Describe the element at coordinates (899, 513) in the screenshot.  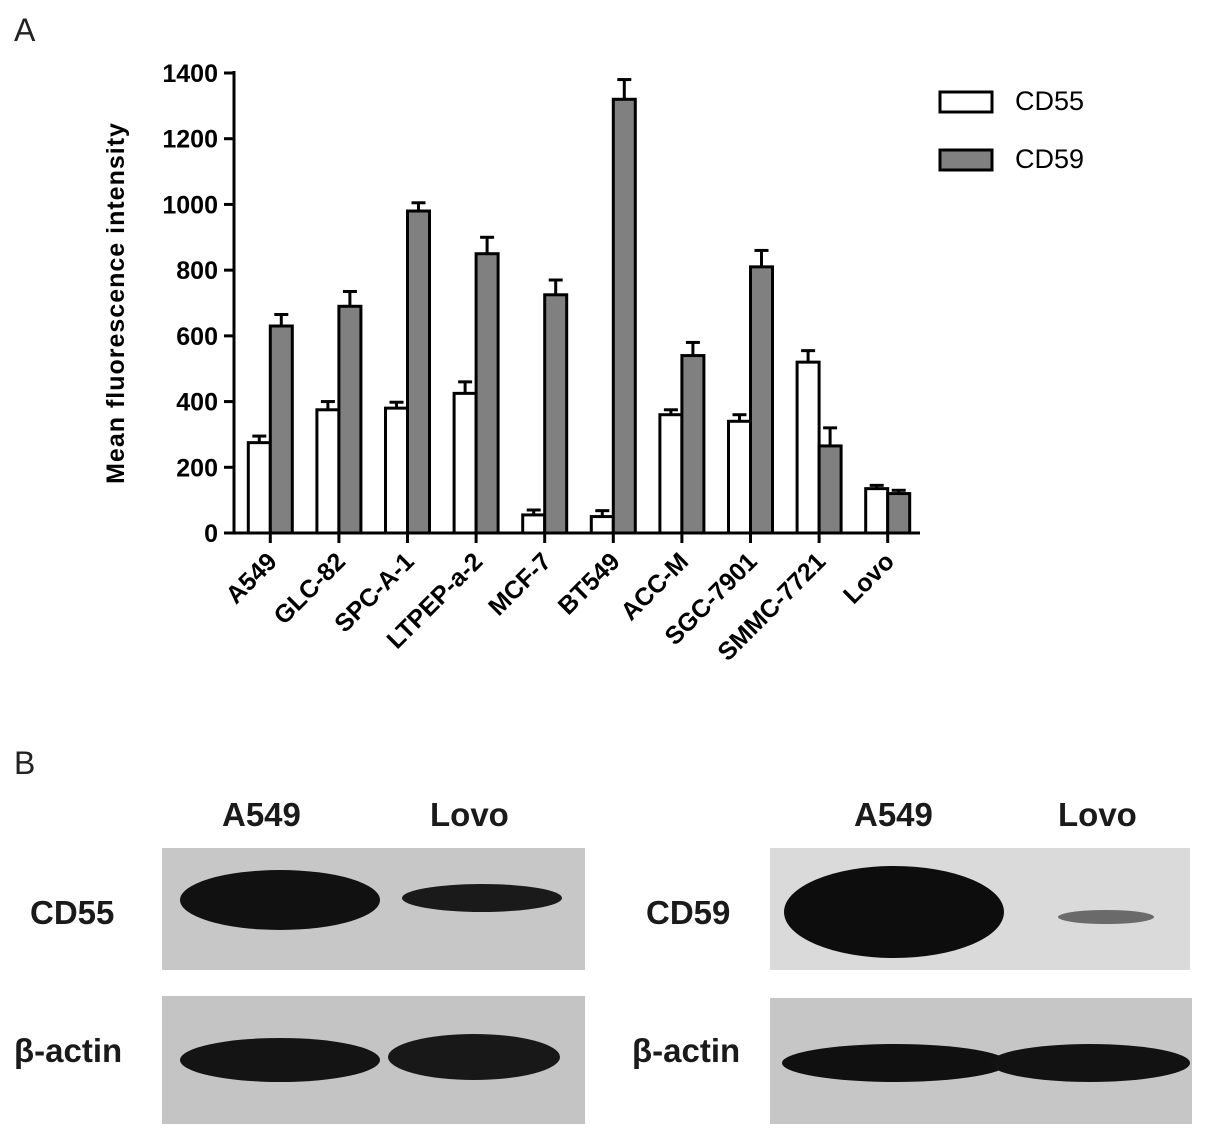
I see `bar-cd59-lovo` at that location.